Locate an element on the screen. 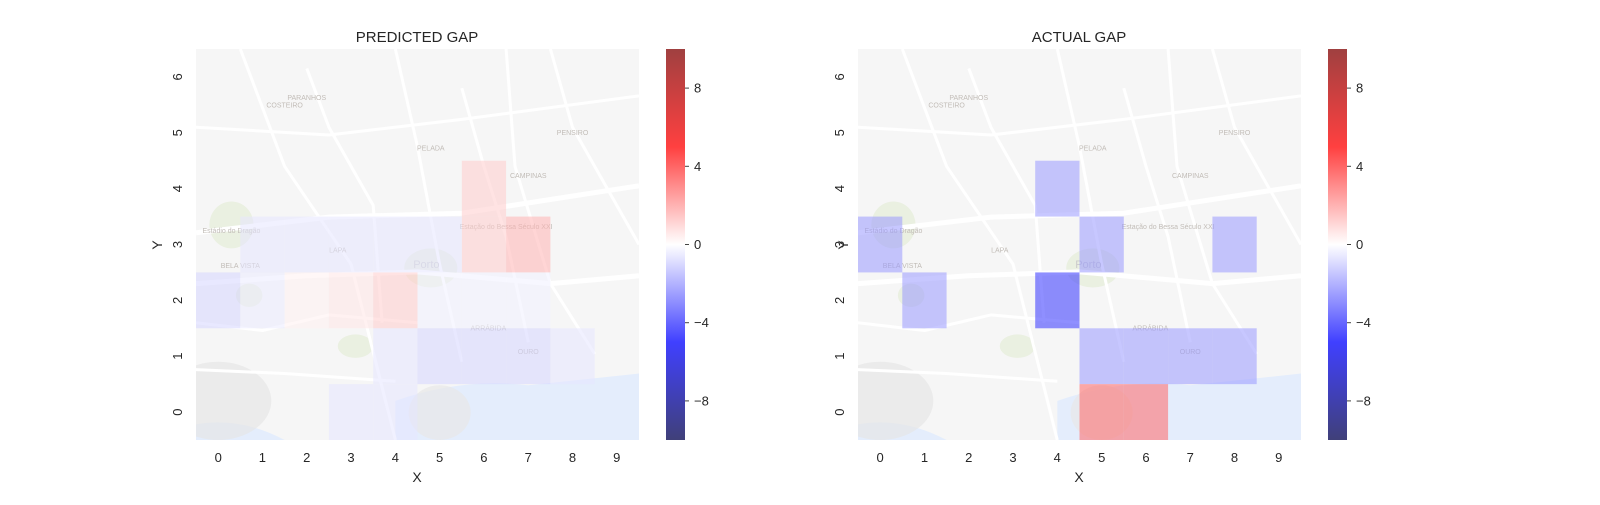  x-tick-label: 4 is located at coordinates (395, 457).